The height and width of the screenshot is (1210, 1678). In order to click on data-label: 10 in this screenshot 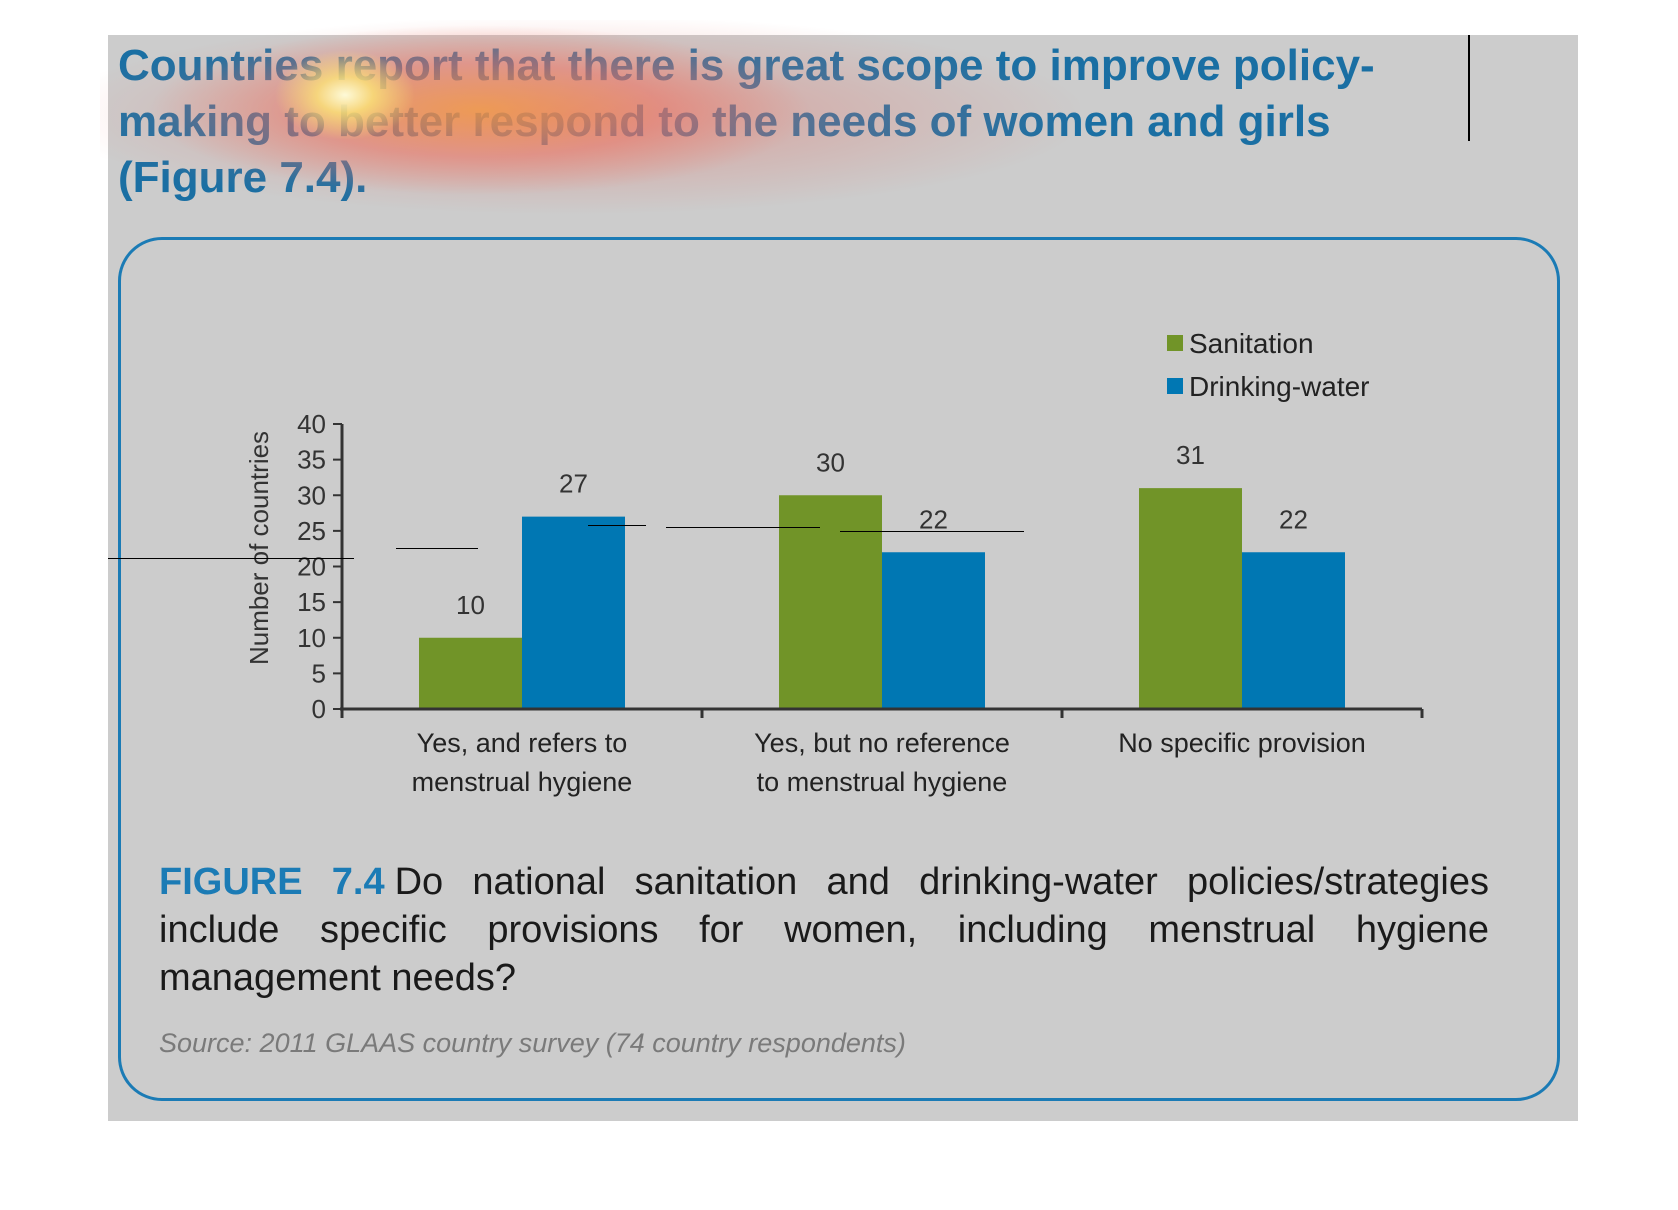, I will do `click(470, 605)`.